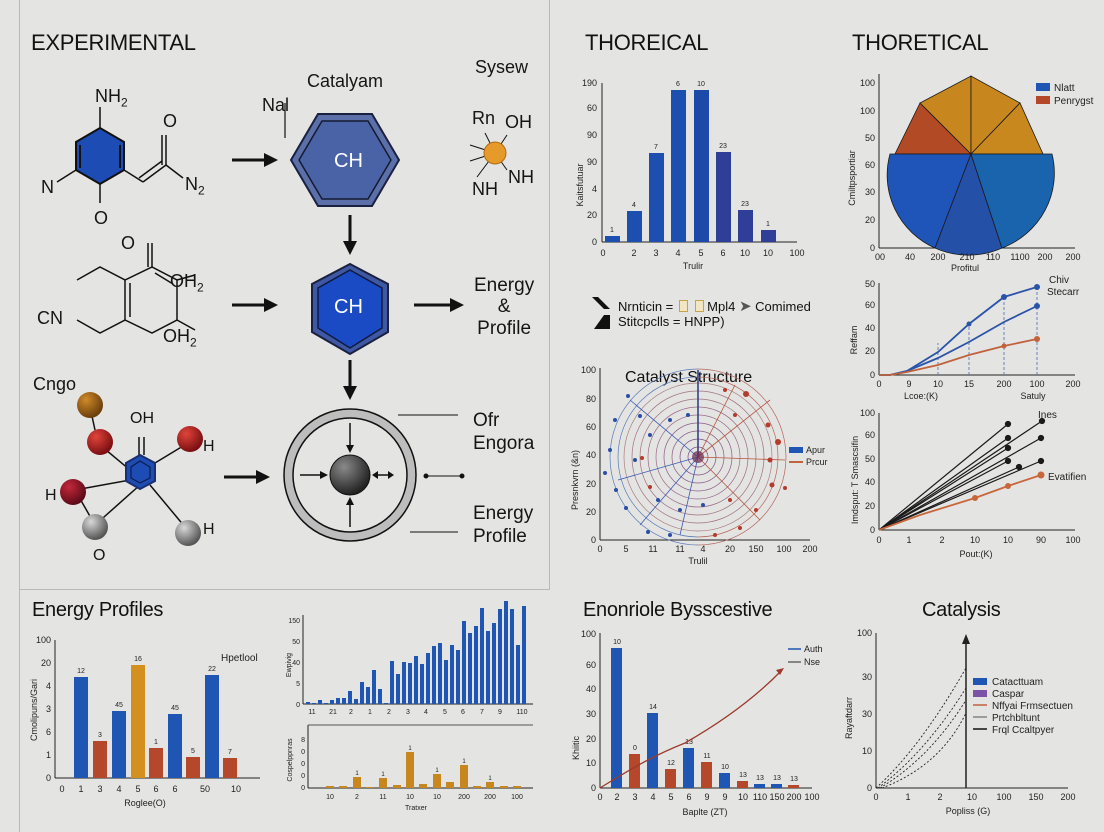 This screenshot has height=832, width=1104. What do you see at coordinates (488, 155) in the screenshot?
I see `catalyst-site-icon` at bounding box center [488, 155].